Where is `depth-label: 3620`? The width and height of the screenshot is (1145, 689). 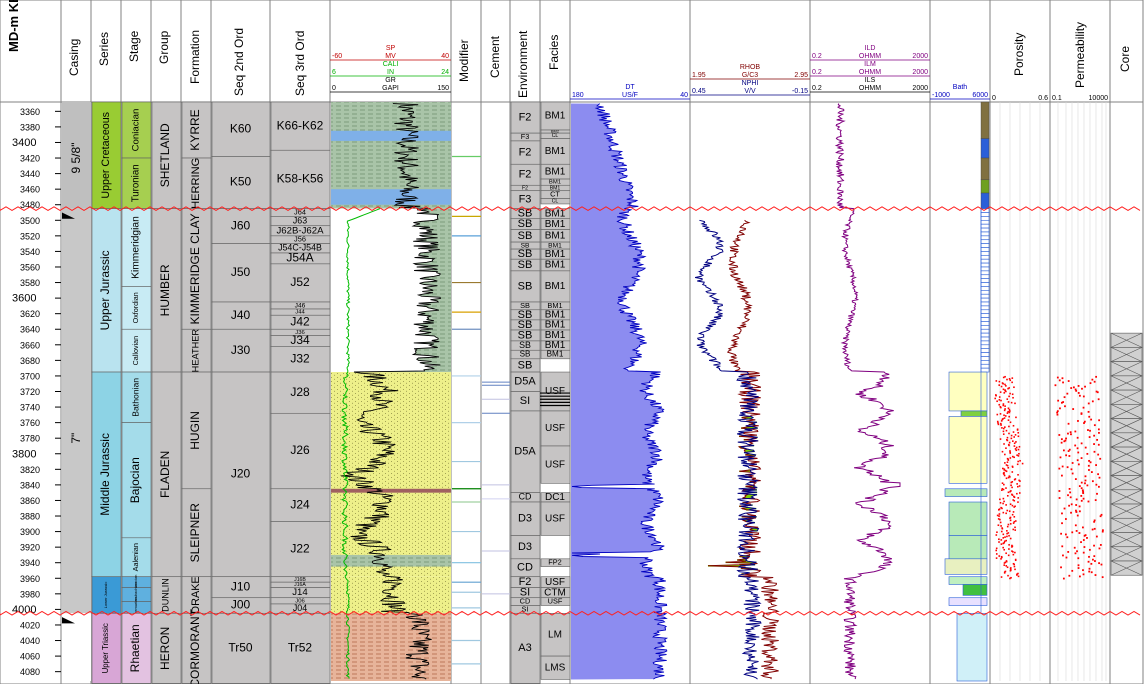 depth-label: 3620 is located at coordinates (30, 314).